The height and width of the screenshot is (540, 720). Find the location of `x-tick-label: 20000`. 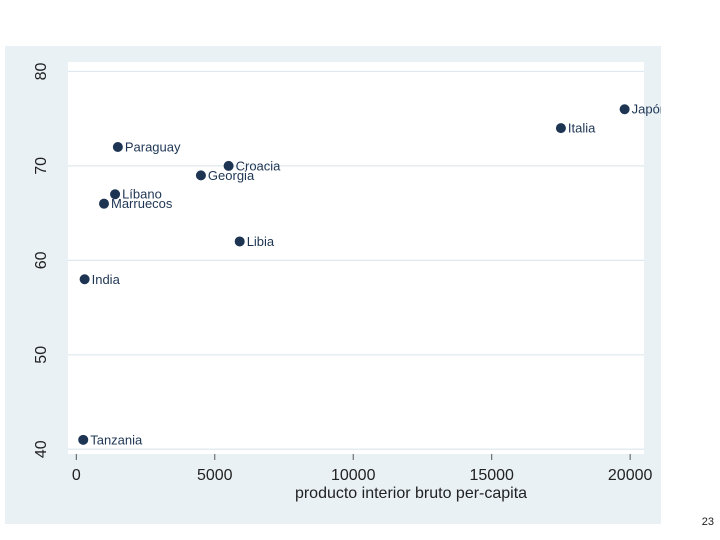

x-tick-label: 20000 is located at coordinates (630, 475).